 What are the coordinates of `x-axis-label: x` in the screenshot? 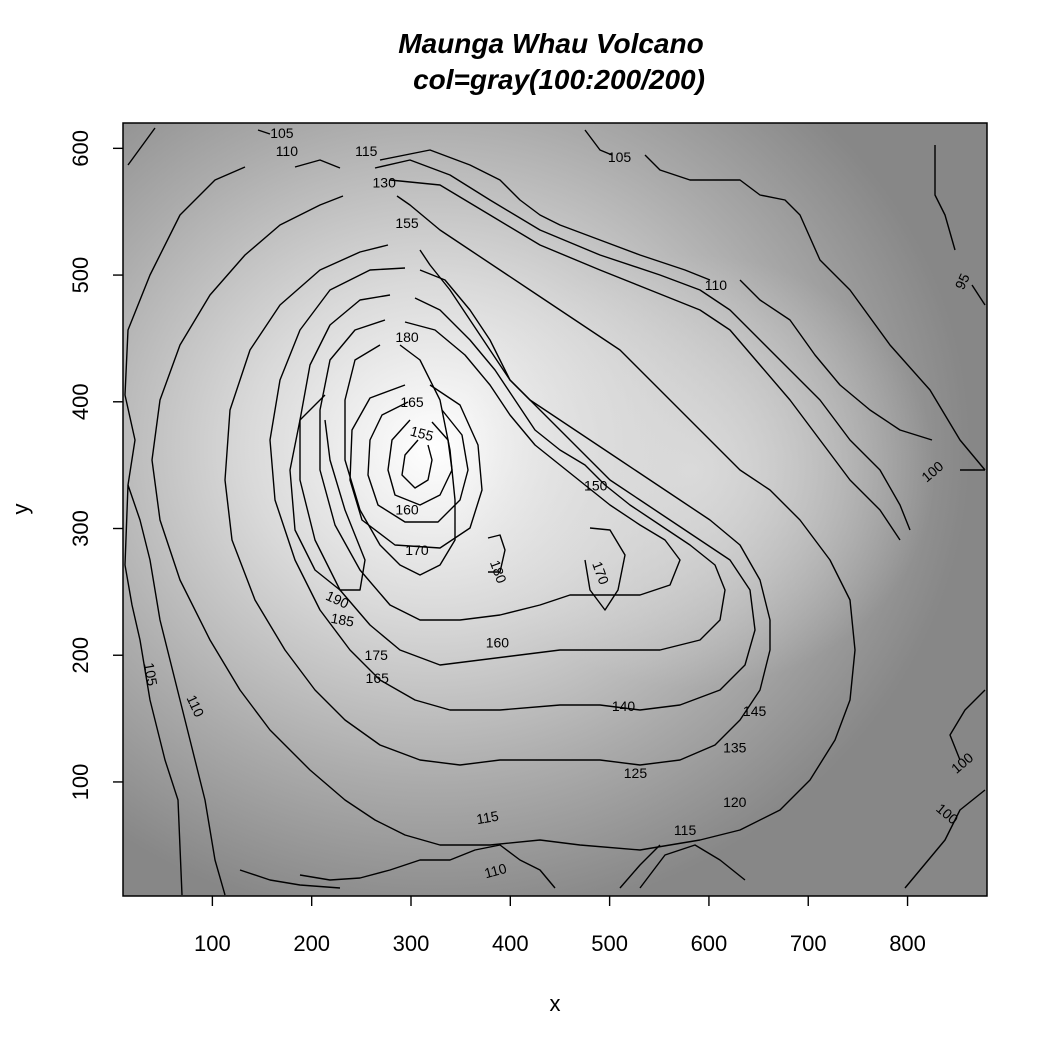 It's located at (555, 1003).